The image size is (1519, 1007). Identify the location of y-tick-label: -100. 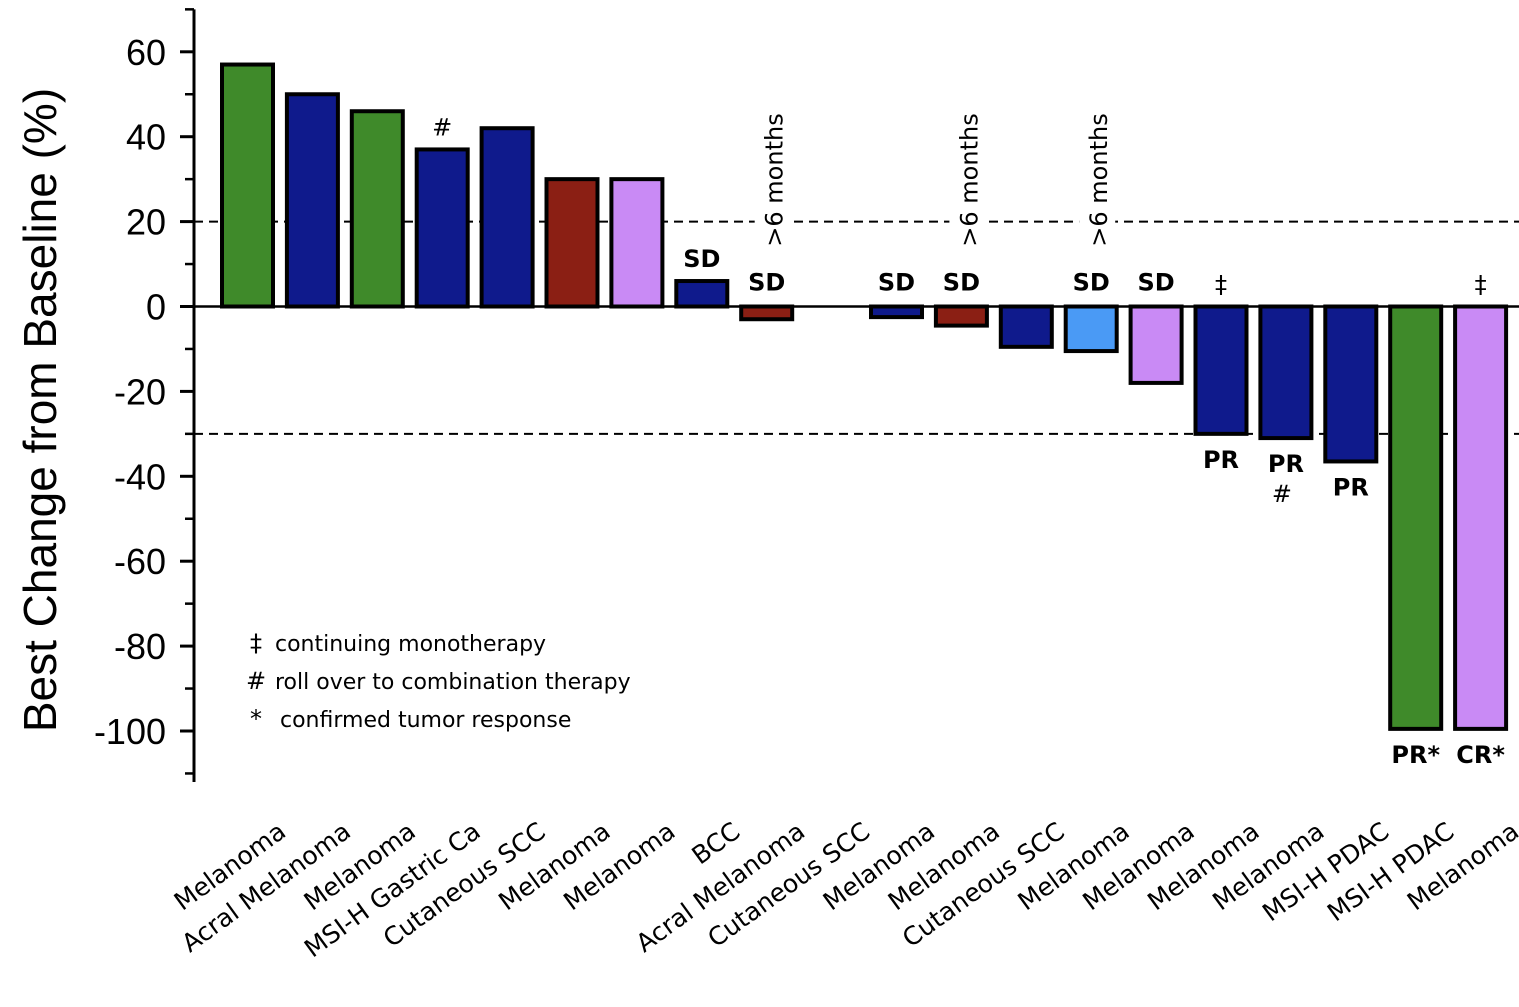
(130, 731).